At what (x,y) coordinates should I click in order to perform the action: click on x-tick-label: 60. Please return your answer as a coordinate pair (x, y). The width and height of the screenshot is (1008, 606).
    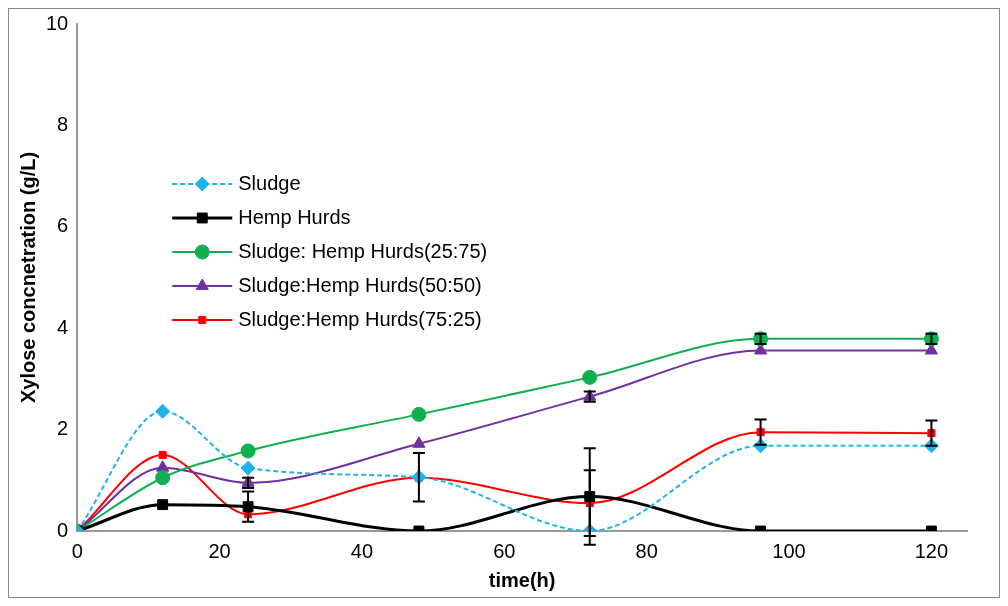
    Looking at the image, I should click on (504, 550).